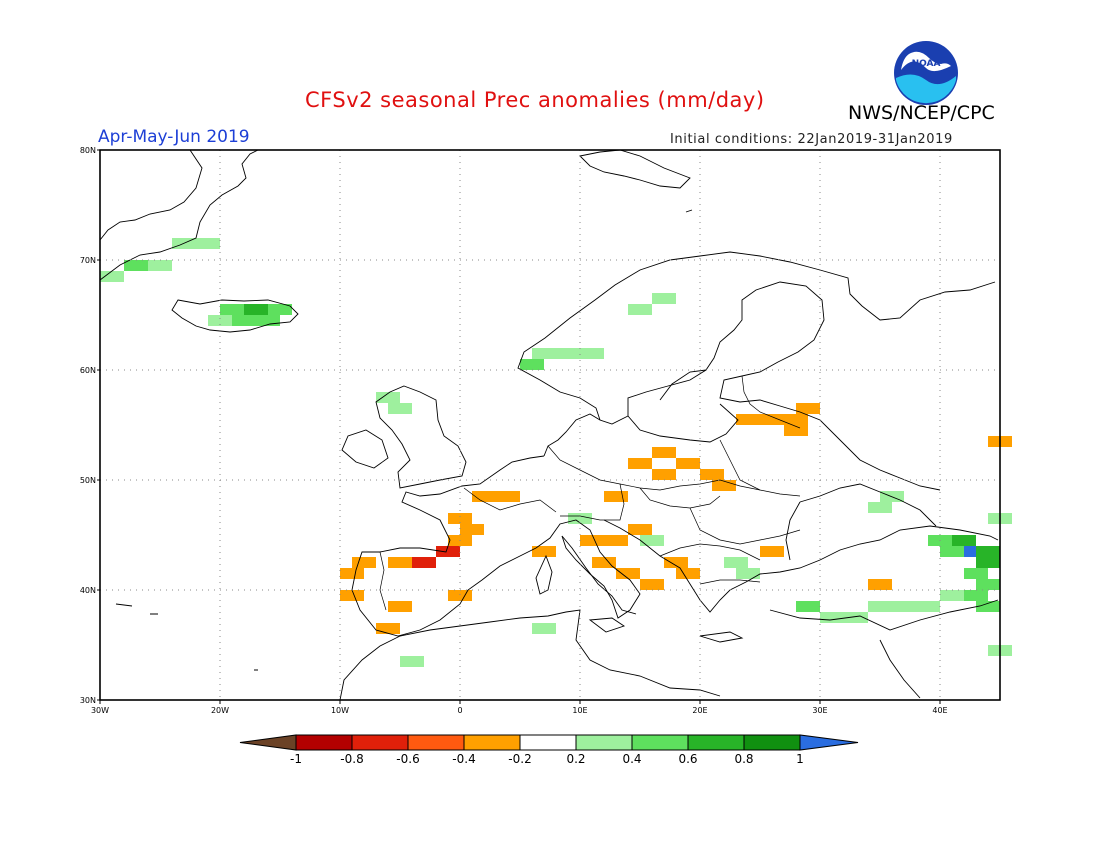 The image size is (1100, 850). What do you see at coordinates (688, 759) in the screenshot?
I see `colorbar-label: 0.6` at bounding box center [688, 759].